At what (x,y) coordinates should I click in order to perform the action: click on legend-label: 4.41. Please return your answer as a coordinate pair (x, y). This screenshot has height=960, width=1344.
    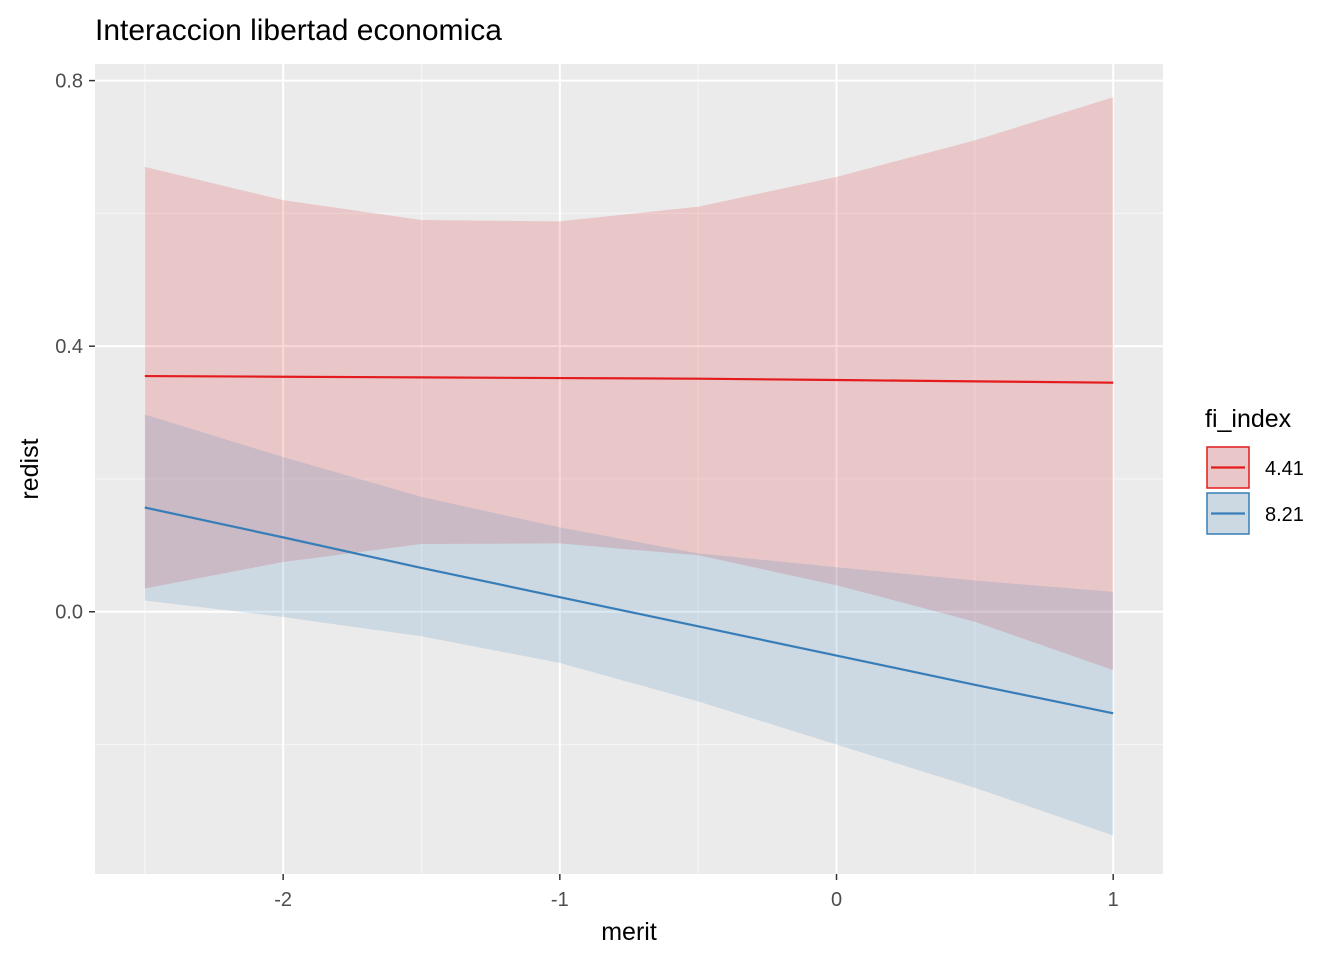
    Looking at the image, I should click on (1284, 469).